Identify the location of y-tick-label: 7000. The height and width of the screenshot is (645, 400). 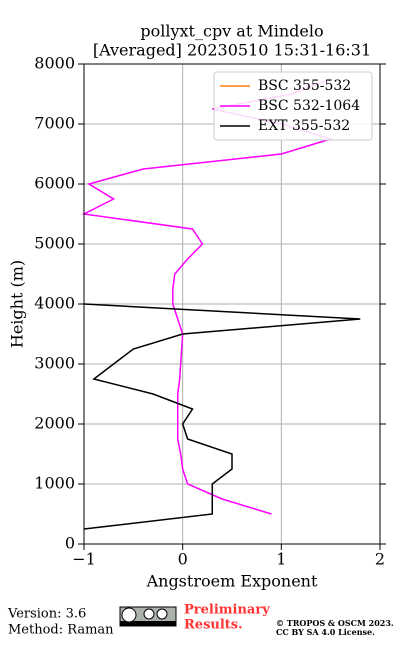
(54, 123).